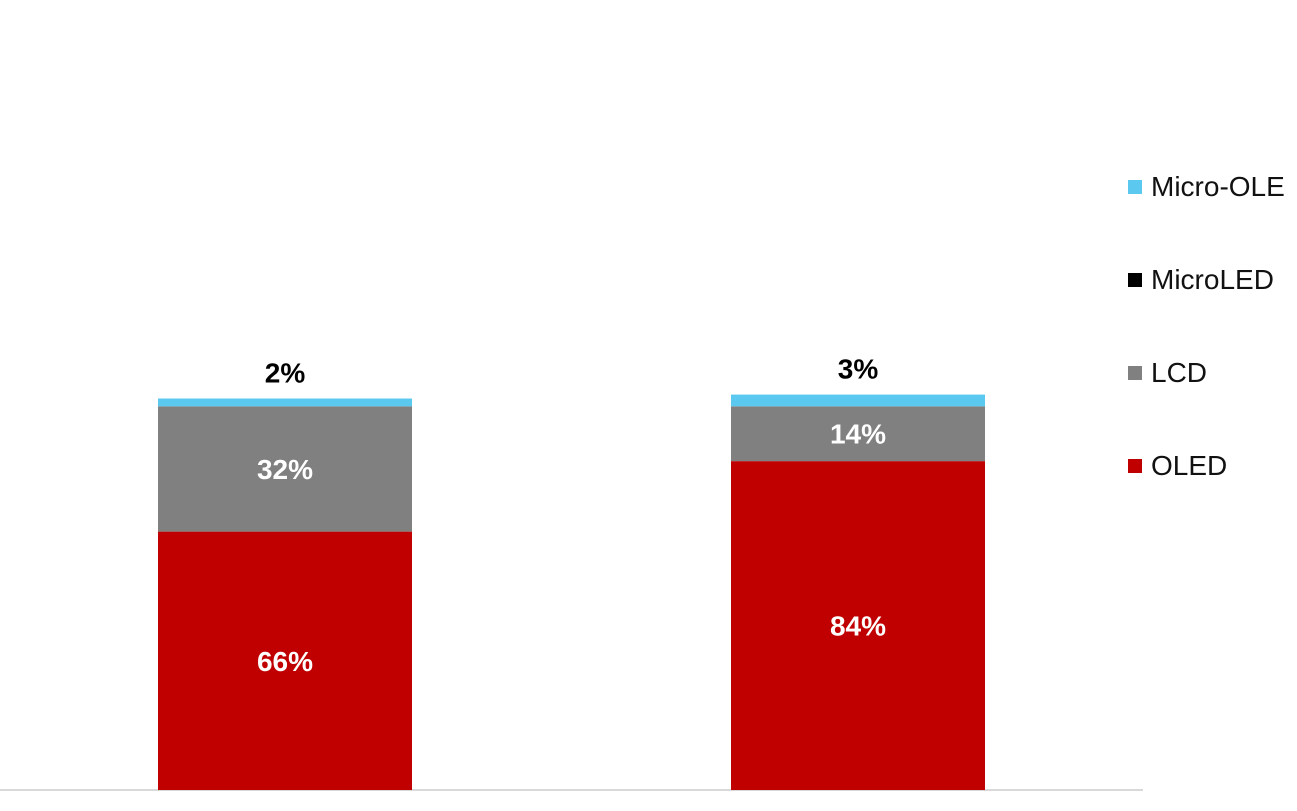 This screenshot has width=1297, height=811. I want to click on legend-label: MicroLED, so click(1212, 279).